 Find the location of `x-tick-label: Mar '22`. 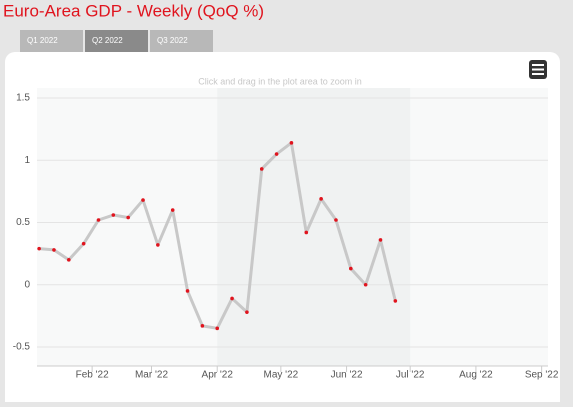

x-tick-label: Mar '22 is located at coordinates (151, 375).